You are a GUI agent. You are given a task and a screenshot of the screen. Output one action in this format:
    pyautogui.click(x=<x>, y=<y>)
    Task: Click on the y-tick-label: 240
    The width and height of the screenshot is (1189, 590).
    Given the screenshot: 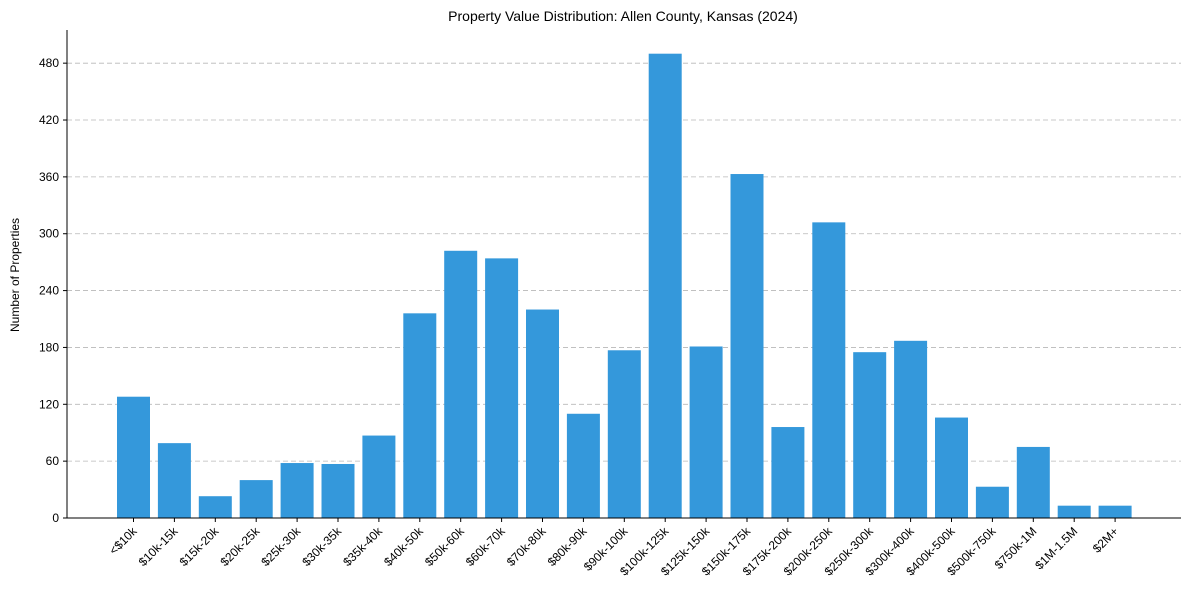 What is the action you would take?
    pyautogui.click(x=49, y=291)
    